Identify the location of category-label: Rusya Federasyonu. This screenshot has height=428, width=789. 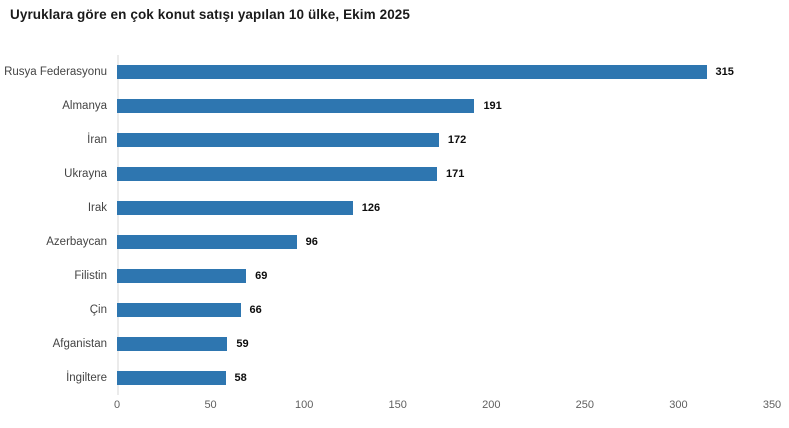
(55, 72).